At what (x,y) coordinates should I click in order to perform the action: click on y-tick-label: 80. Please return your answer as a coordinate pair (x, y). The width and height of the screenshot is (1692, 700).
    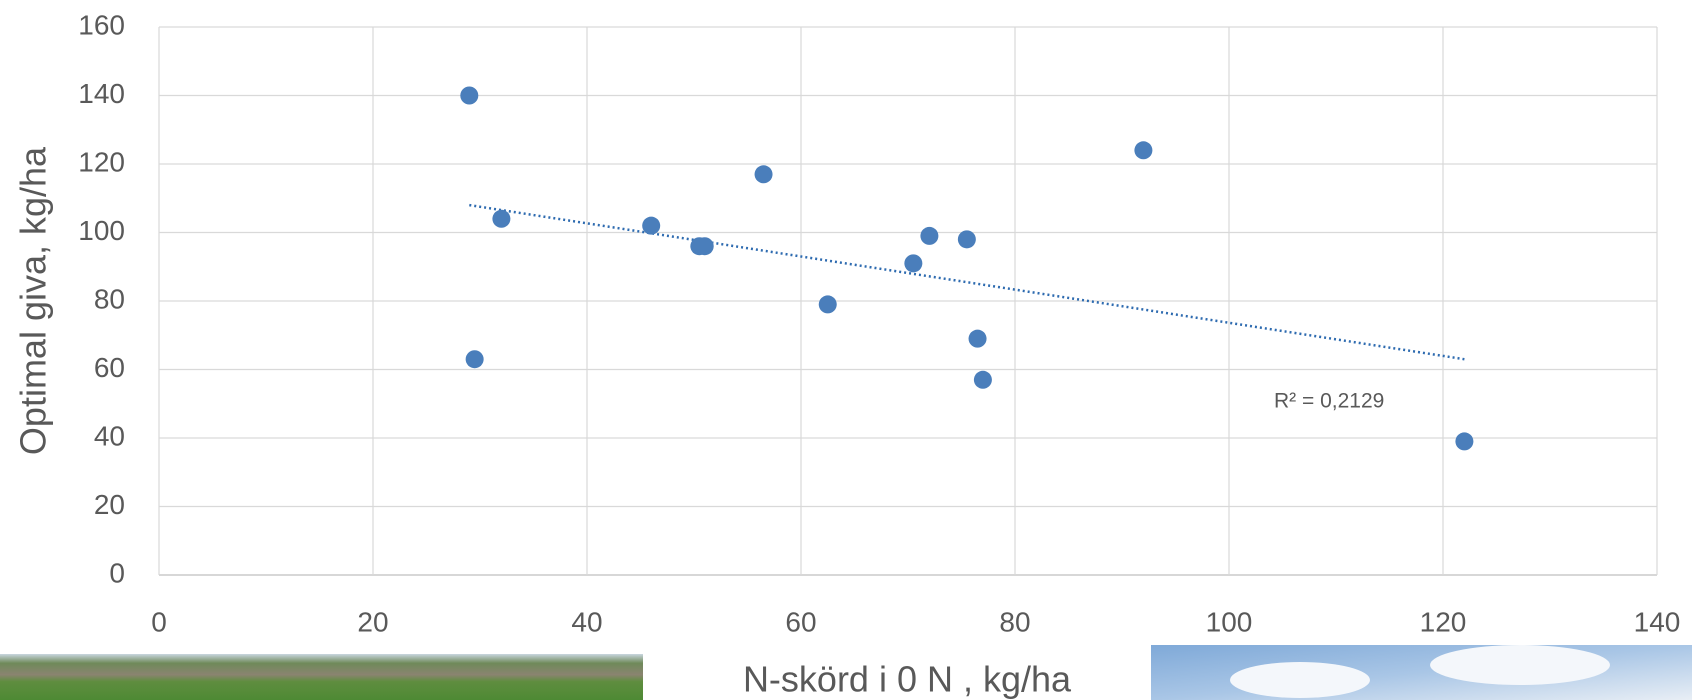
    Looking at the image, I should click on (109, 298).